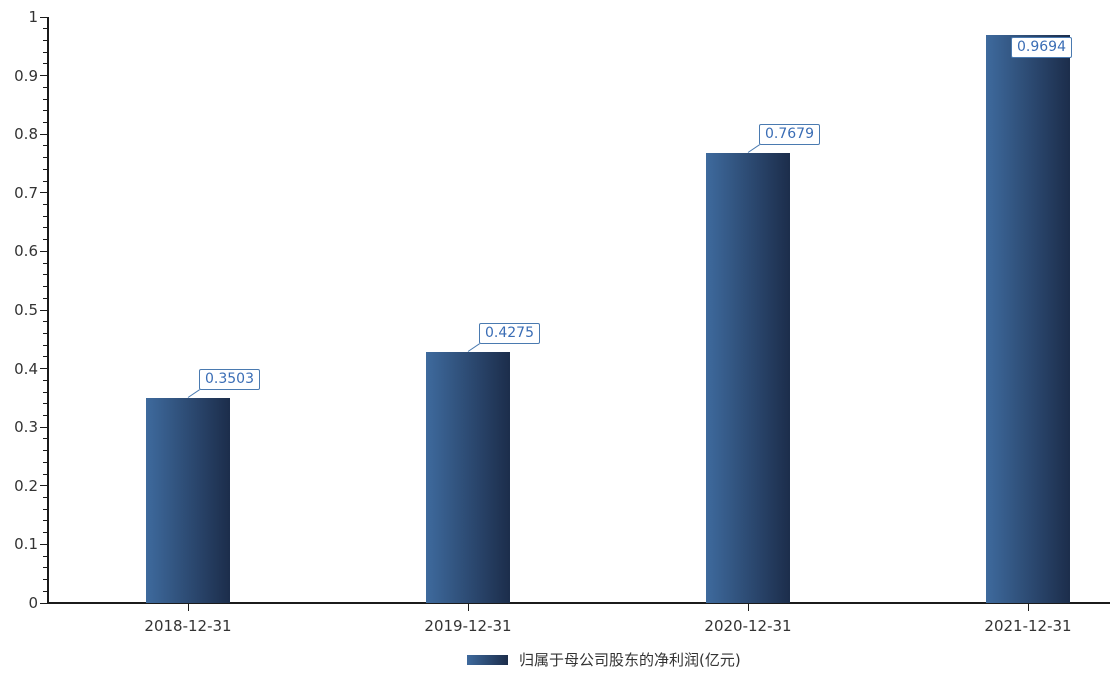 This screenshot has width=1110, height=678. I want to click on y-axis-tick-label: 0.6, so click(26, 251).